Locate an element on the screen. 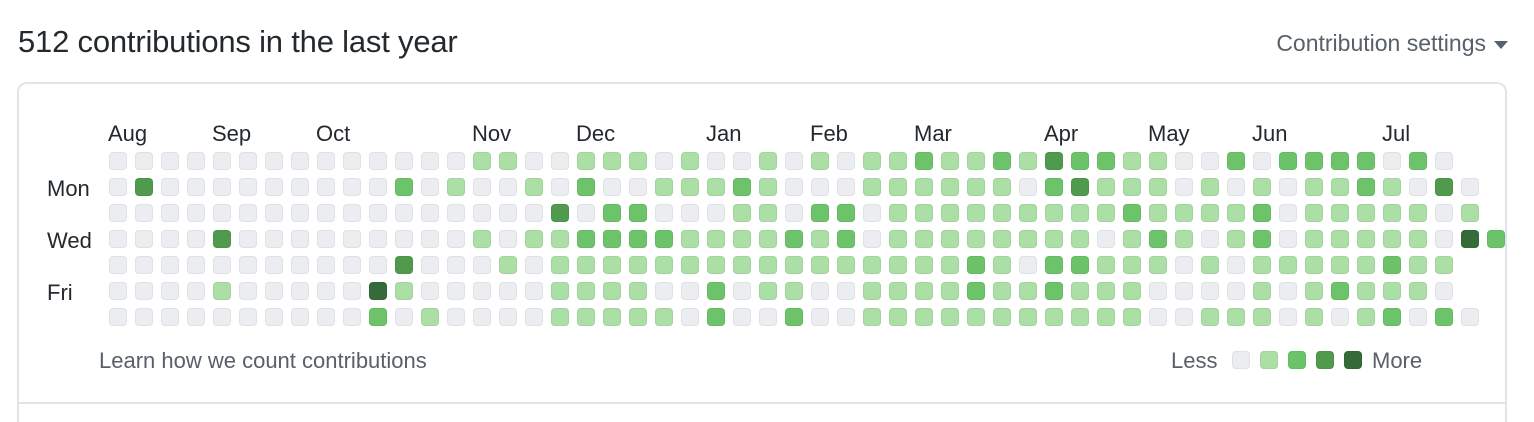 Image resolution: width=1534 pixels, height=422 pixels. contribution-settings-button: Contribution settings is located at coordinates (1392, 43).